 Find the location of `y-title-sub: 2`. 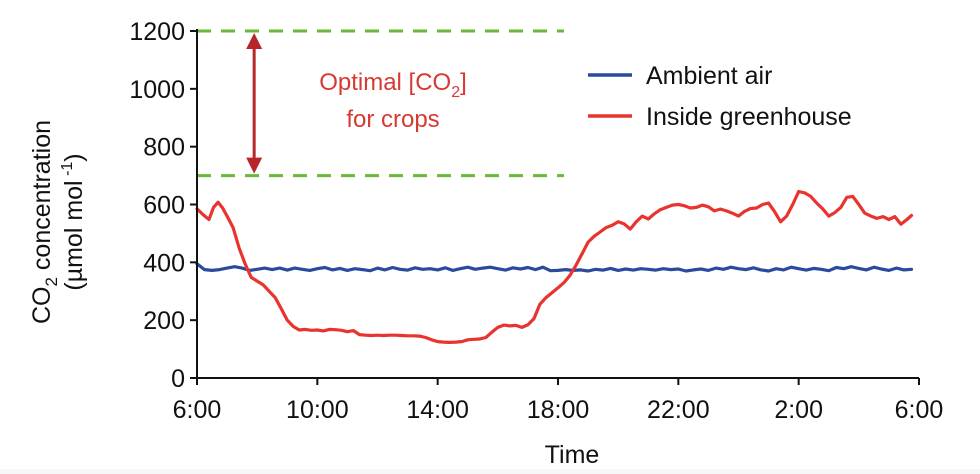

y-title-sub: 2 is located at coordinates (51, 281).